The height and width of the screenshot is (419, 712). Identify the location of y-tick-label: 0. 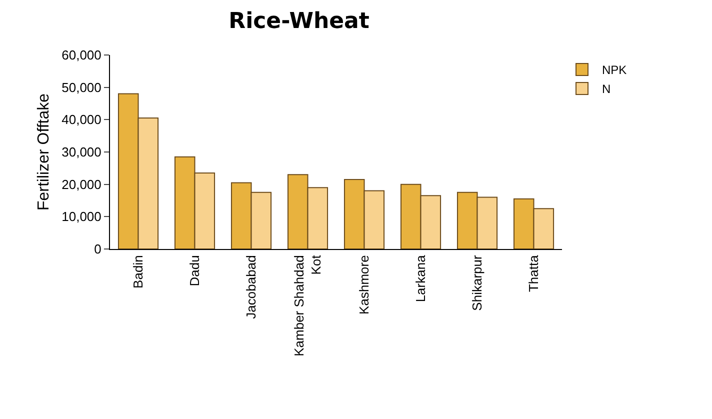
(98, 249).